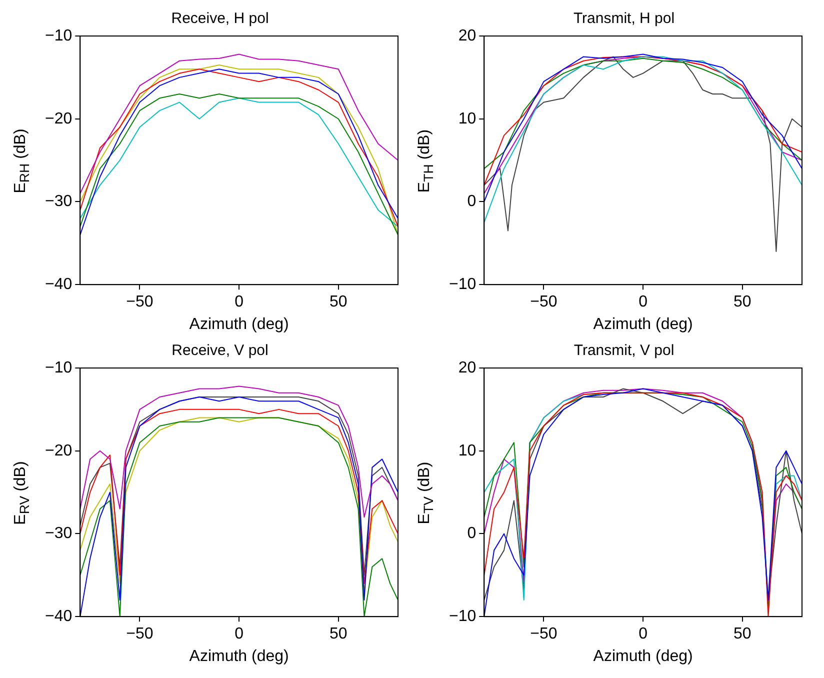  I want to click on chart-title: Receive, V pol, so click(220, 351).